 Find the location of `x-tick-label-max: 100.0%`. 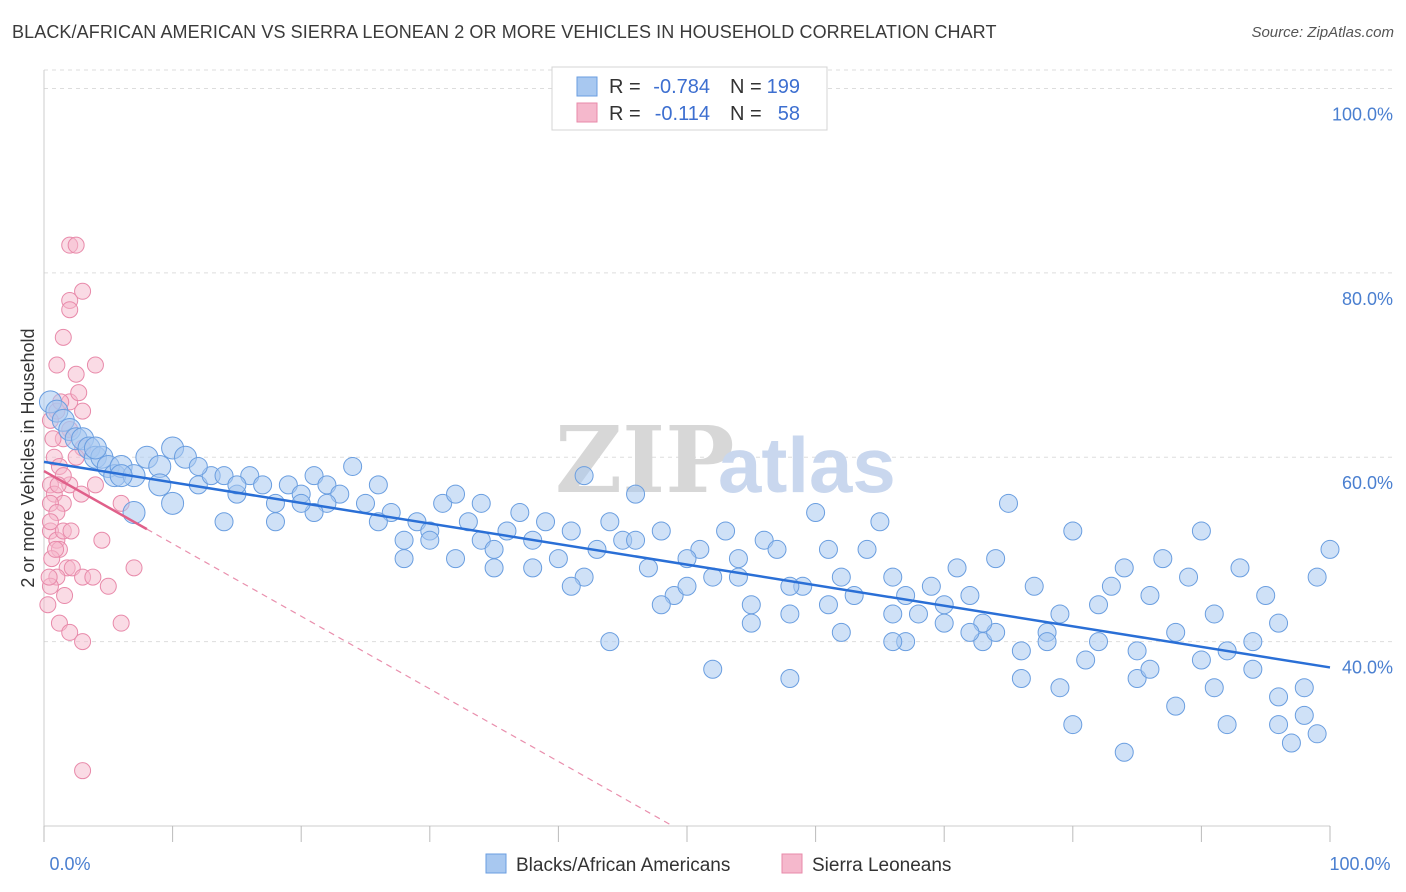

x-tick-label-max: 100.0% is located at coordinates (1359, 864).